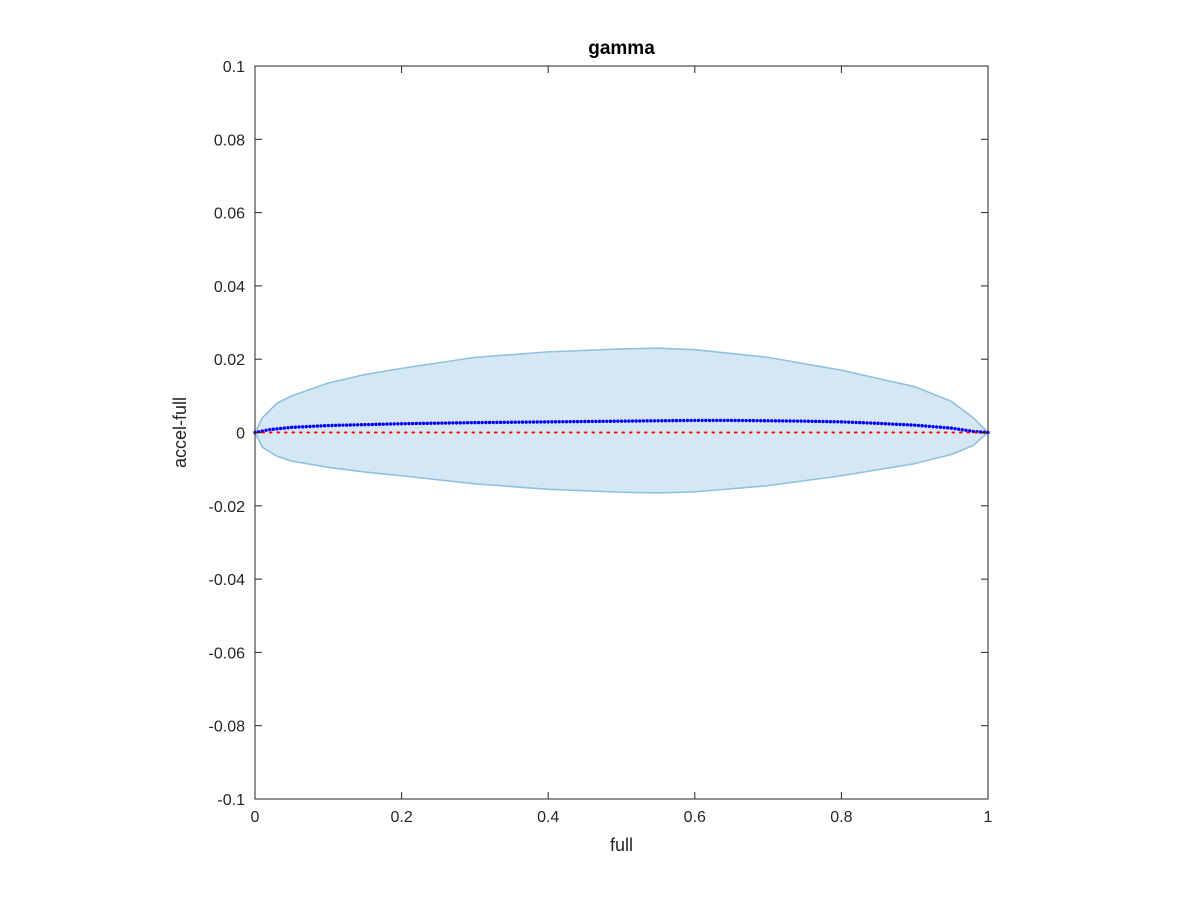 The width and height of the screenshot is (1200, 900). I want to click on y-tick-label: -0.02, so click(227, 507).